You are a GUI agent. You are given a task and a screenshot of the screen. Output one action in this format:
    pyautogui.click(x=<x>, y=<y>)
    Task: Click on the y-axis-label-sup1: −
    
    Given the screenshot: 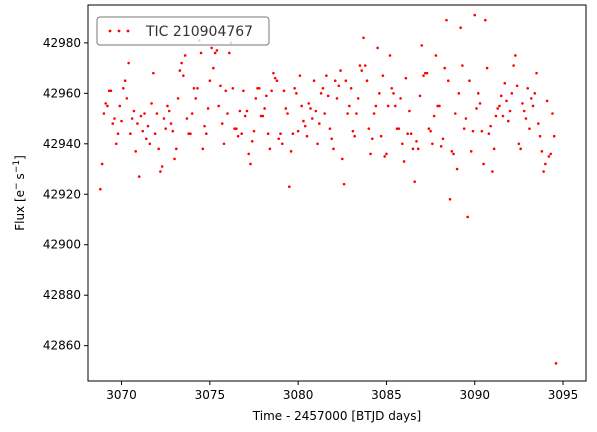 What is the action you would take?
    pyautogui.click(x=17, y=186)
    